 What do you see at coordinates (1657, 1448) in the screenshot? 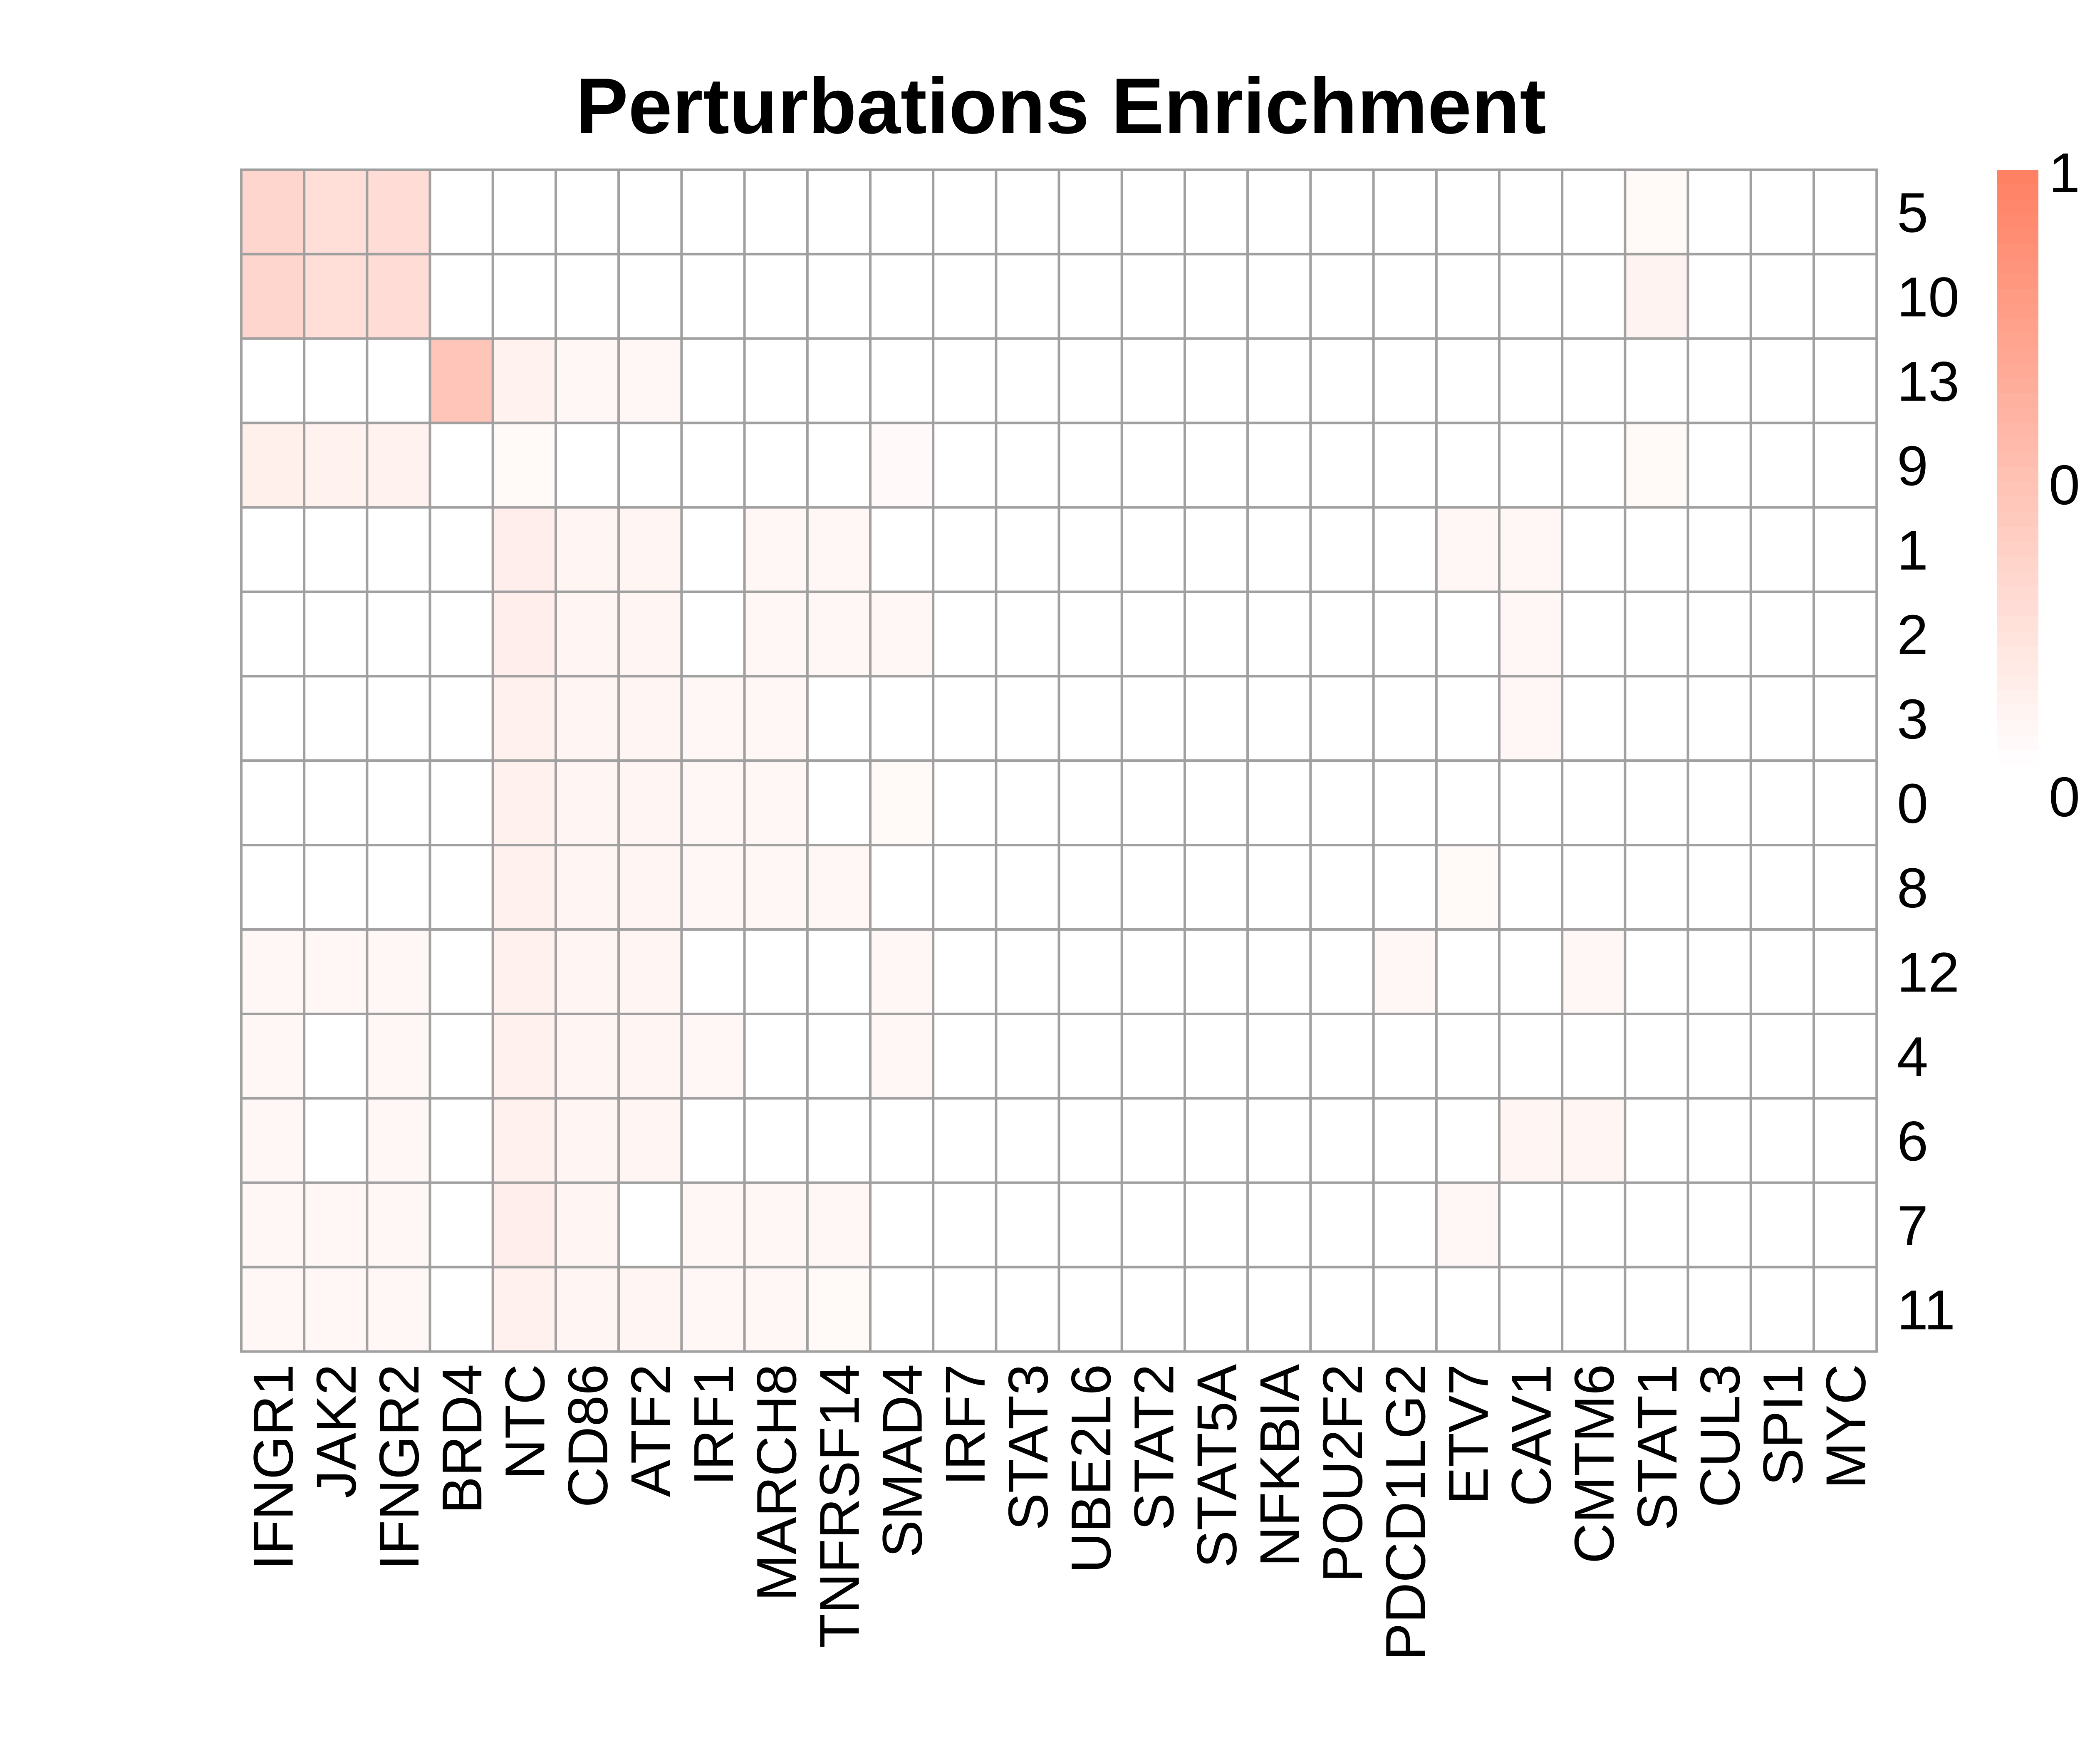
I see `column-label: STAT1` at bounding box center [1657, 1448].